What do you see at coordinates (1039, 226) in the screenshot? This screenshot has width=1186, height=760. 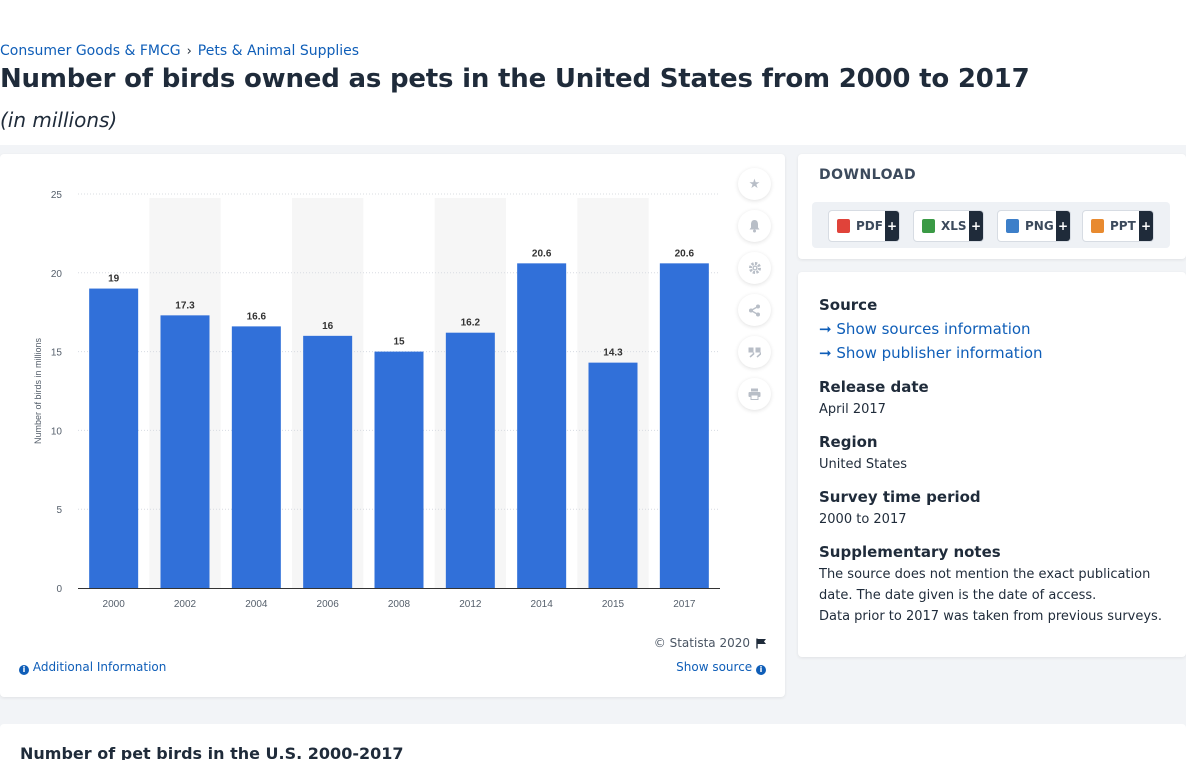 I see `download-png-label: PNG` at bounding box center [1039, 226].